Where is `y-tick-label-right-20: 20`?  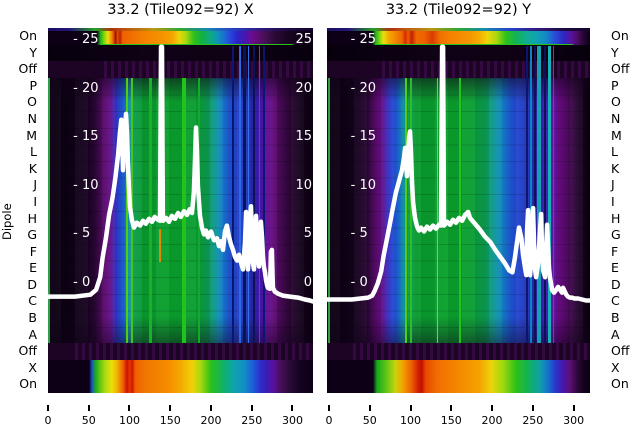 y-tick-label-right-20: 20 is located at coordinates (303, 88).